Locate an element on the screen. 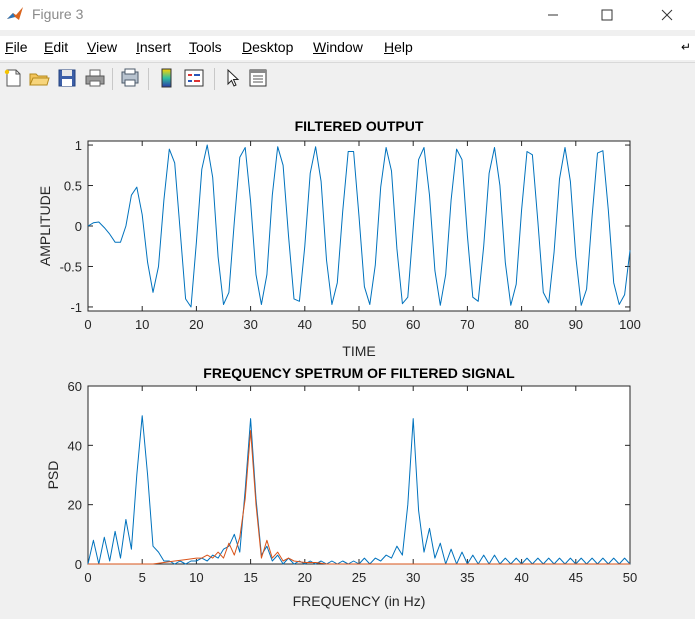  y-tick-label: 40 is located at coordinates (75, 445).